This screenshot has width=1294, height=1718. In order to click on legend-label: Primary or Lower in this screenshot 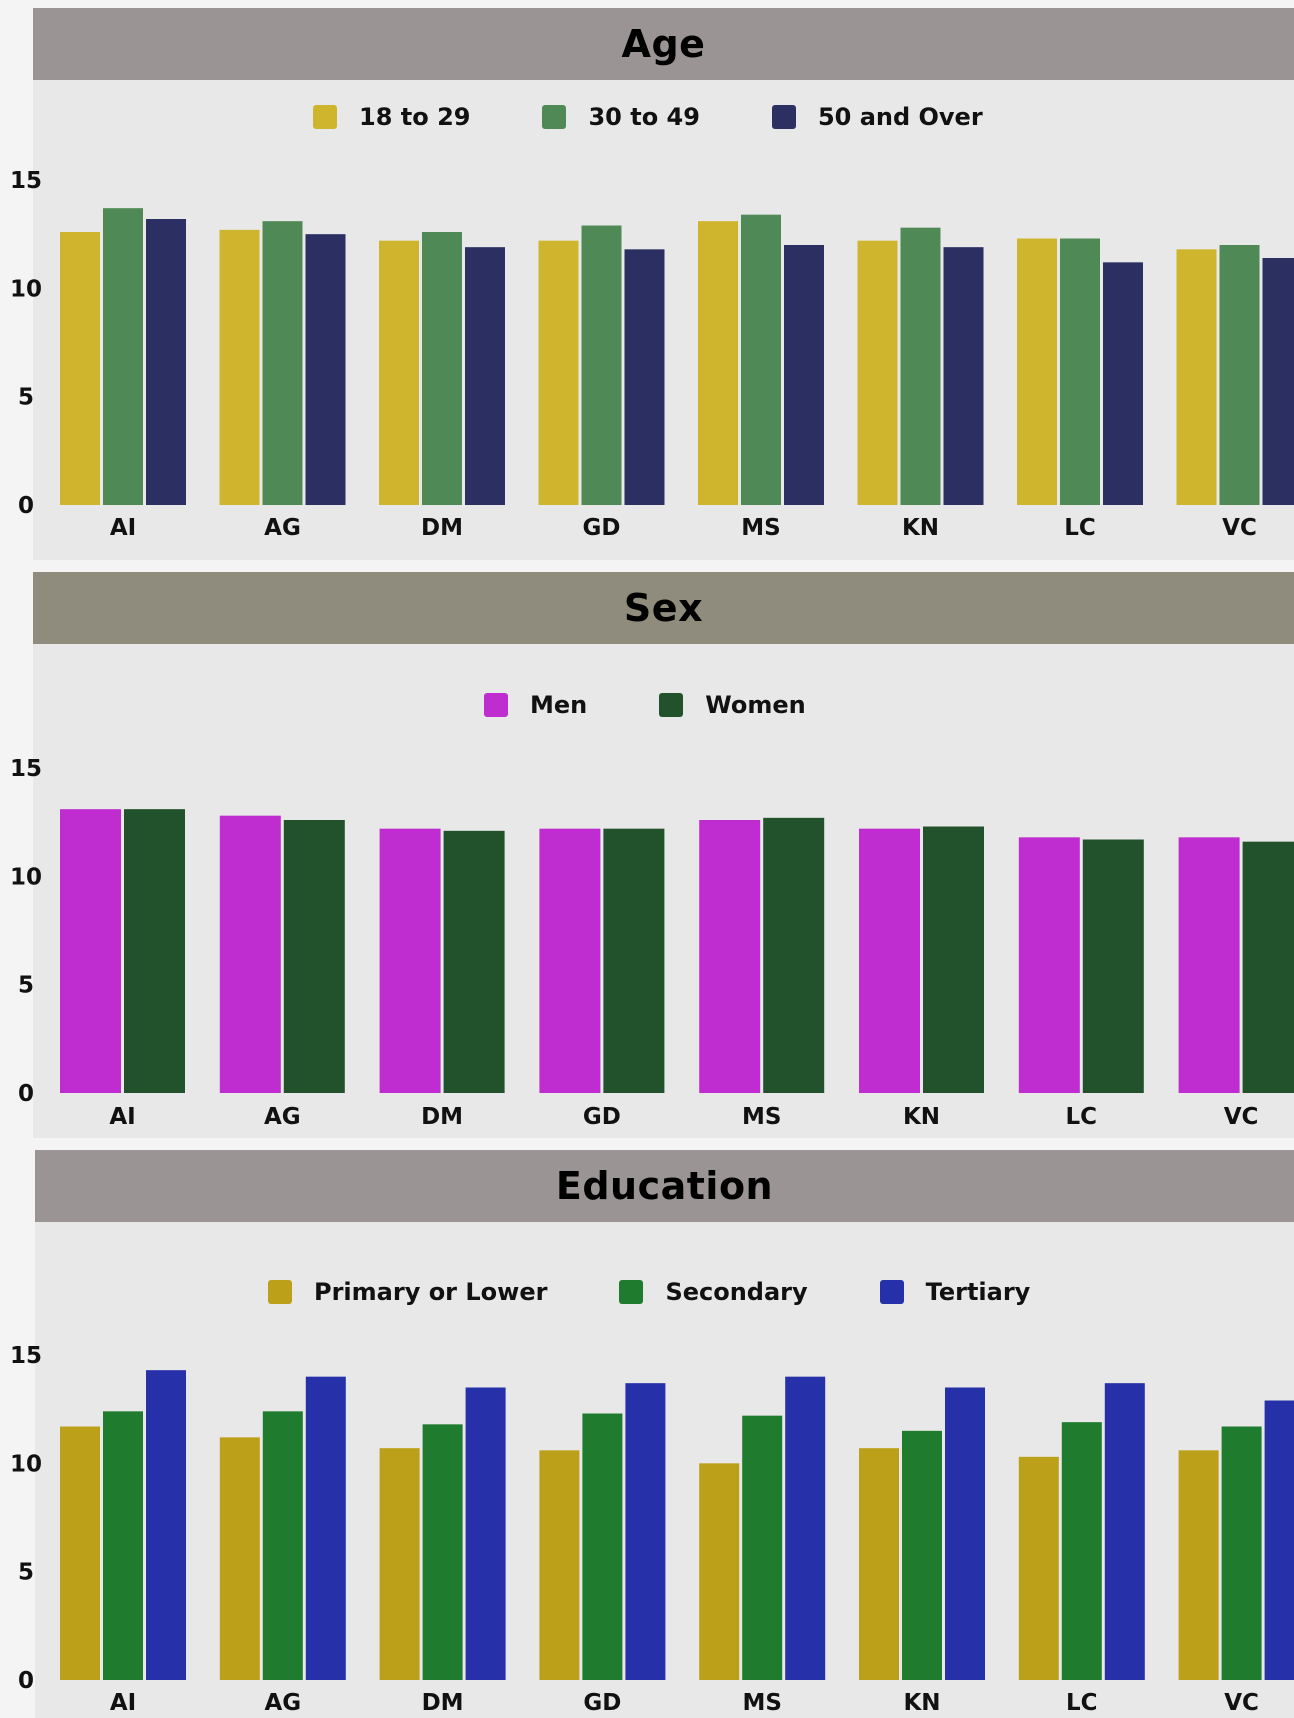, I will do `click(431, 1292)`.